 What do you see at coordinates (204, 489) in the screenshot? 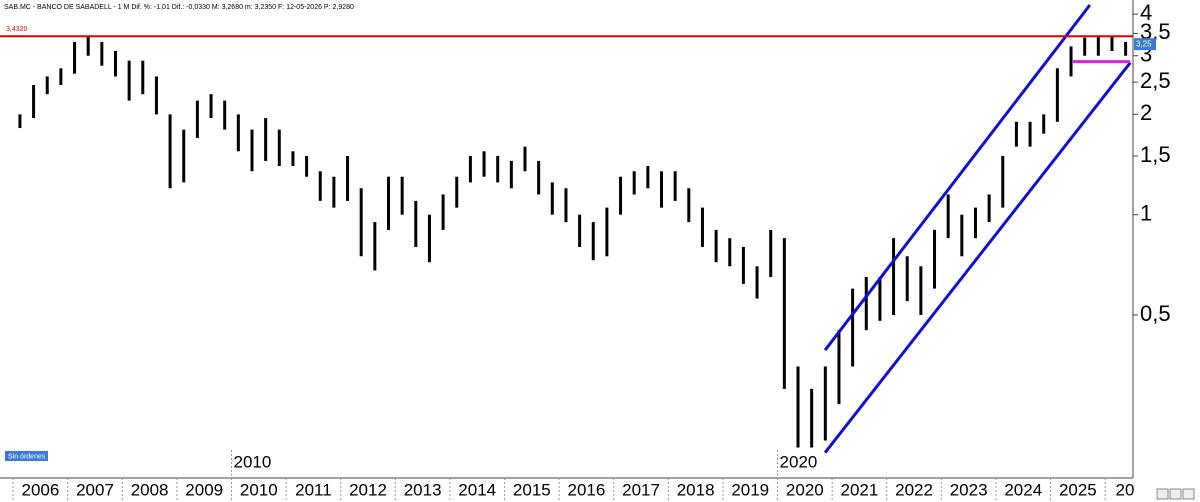
I see `x-tick-label: 2009` at bounding box center [204, 489].